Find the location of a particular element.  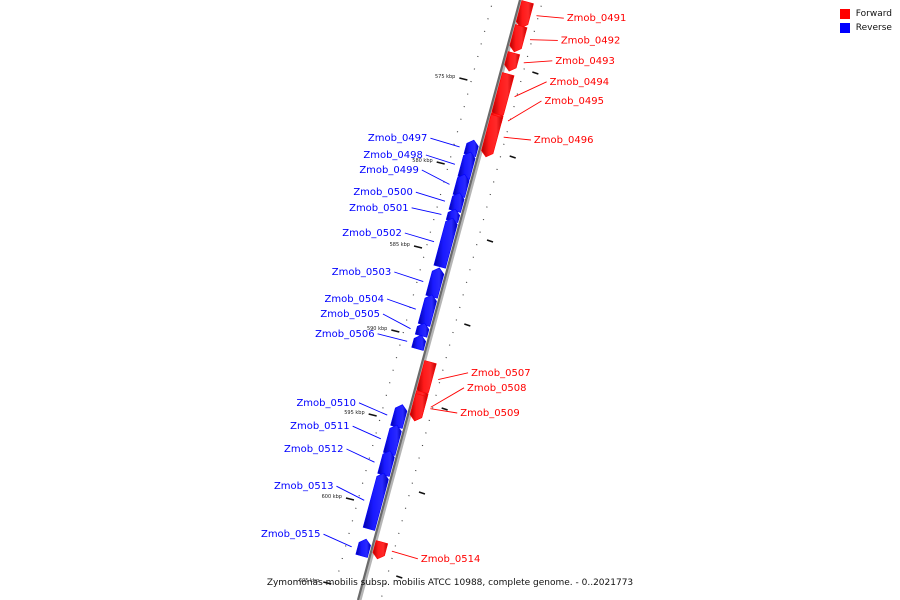

label-Zmob_0494: Zmob_0494 is located at coordinates (580, 82).